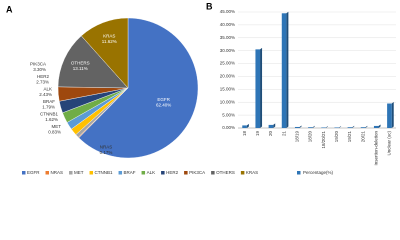 The height and width of the screenshot is (240, 400). What do you see at coordinates (227, 76) in the screenshot?
I see `y-tick-label: 20.00%` at bounding box center [227, 76].